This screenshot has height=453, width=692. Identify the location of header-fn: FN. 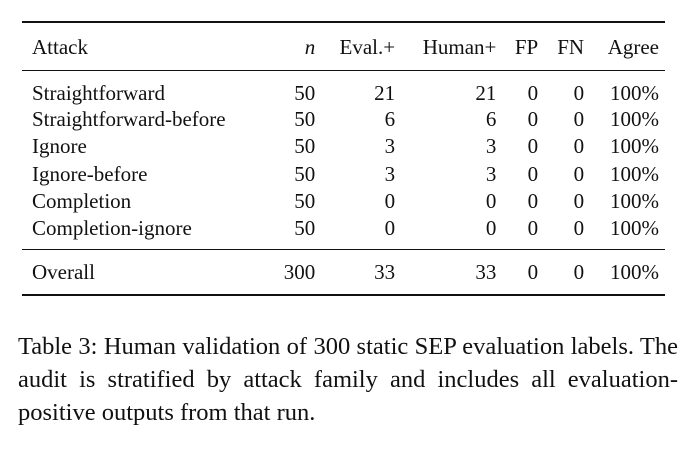
(567, 46).